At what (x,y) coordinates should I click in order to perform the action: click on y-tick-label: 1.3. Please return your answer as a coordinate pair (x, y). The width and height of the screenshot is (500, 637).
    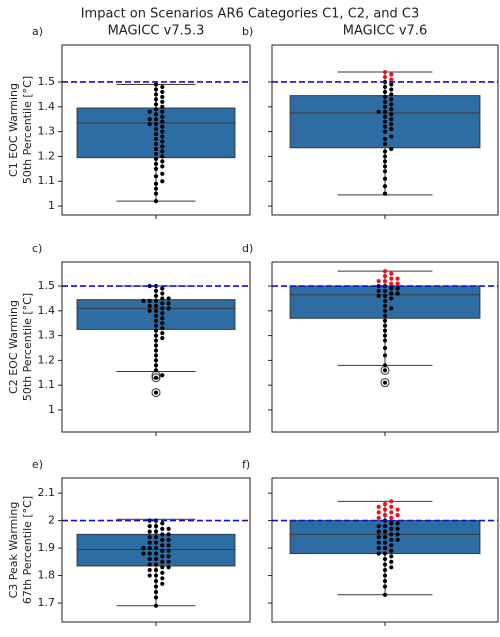
    Looking at the image, I should click on (47, 131).